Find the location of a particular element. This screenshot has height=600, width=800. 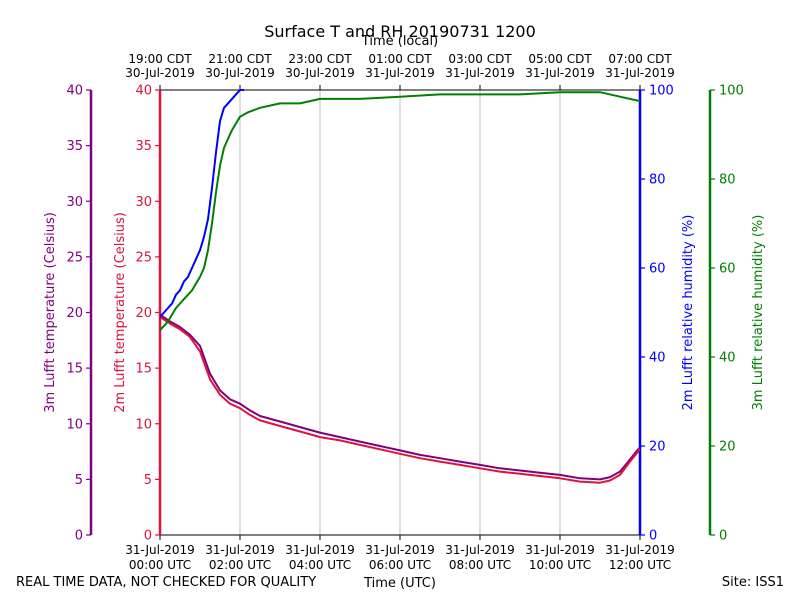

chart-title: Surface T and RH 20190731 1200 is located at coordinates (400, 31).